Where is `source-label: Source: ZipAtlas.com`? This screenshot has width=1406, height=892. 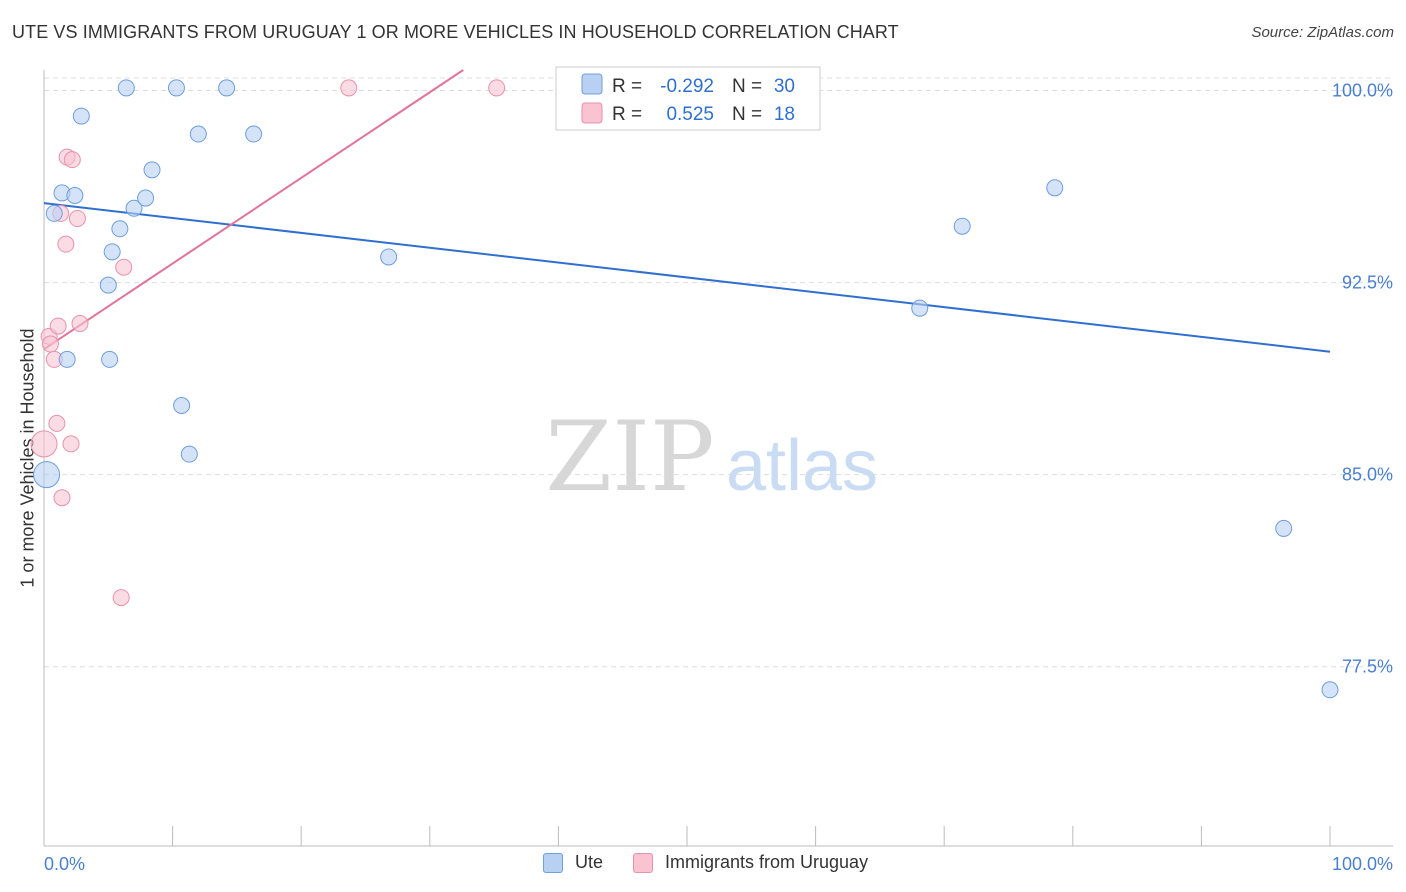
source-label: Source: ZipAtlas.com is located at coordinates (1322, 32).